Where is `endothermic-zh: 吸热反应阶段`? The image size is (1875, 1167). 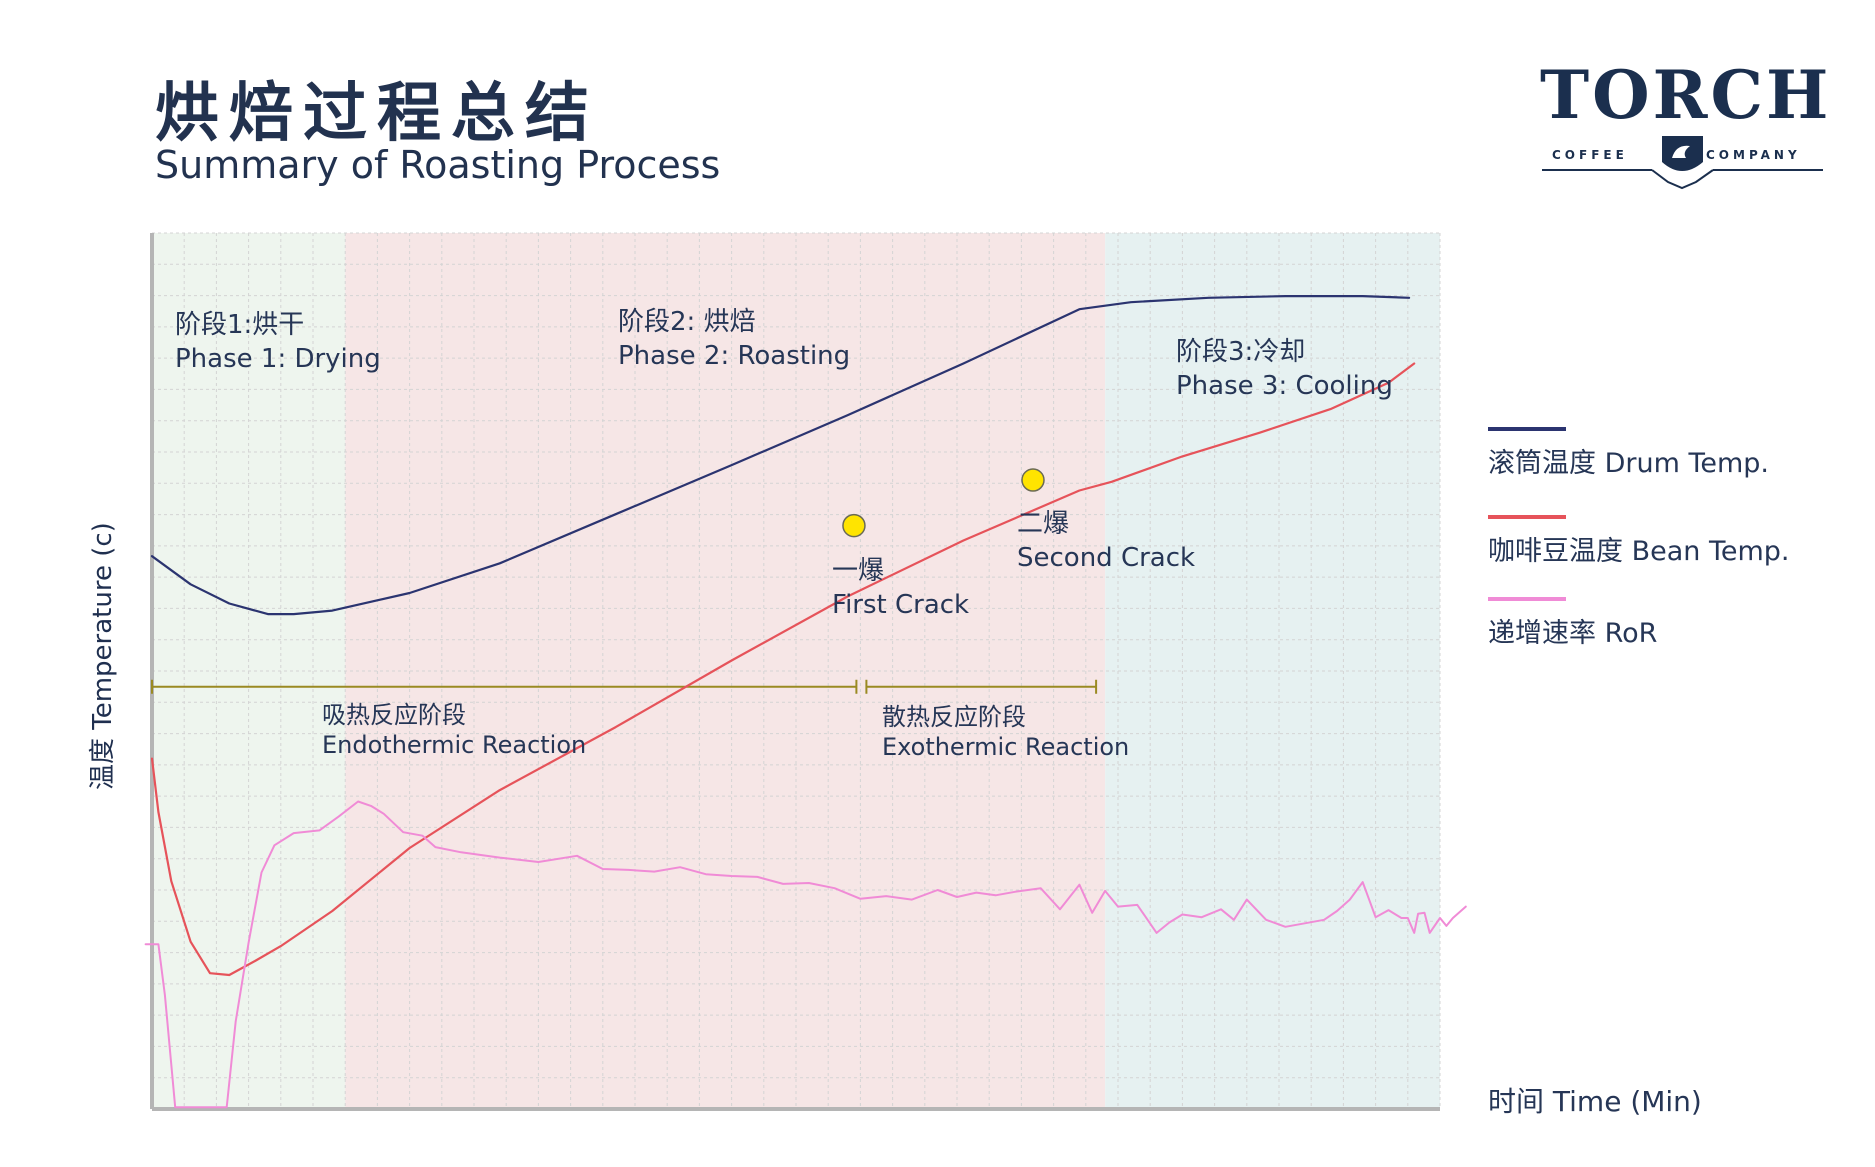
endothermic-zh: 吸热反应阶段 is located at coordinates (394, 715).